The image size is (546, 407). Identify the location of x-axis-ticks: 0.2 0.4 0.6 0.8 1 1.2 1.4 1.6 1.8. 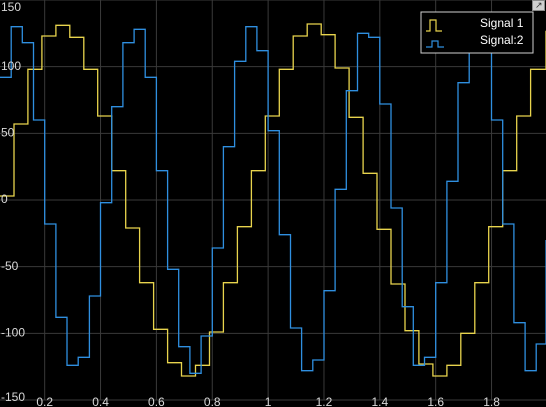
(268, 401).